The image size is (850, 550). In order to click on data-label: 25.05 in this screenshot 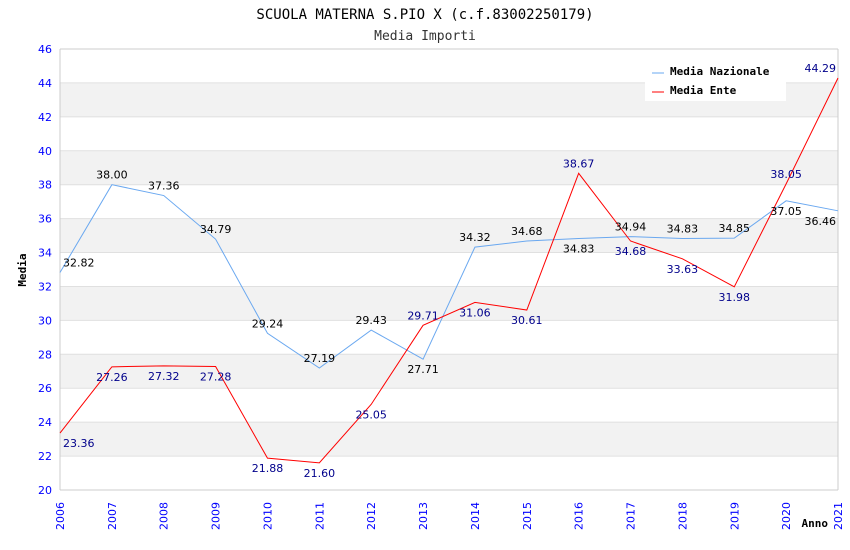, I will do `click(371, 414)`.